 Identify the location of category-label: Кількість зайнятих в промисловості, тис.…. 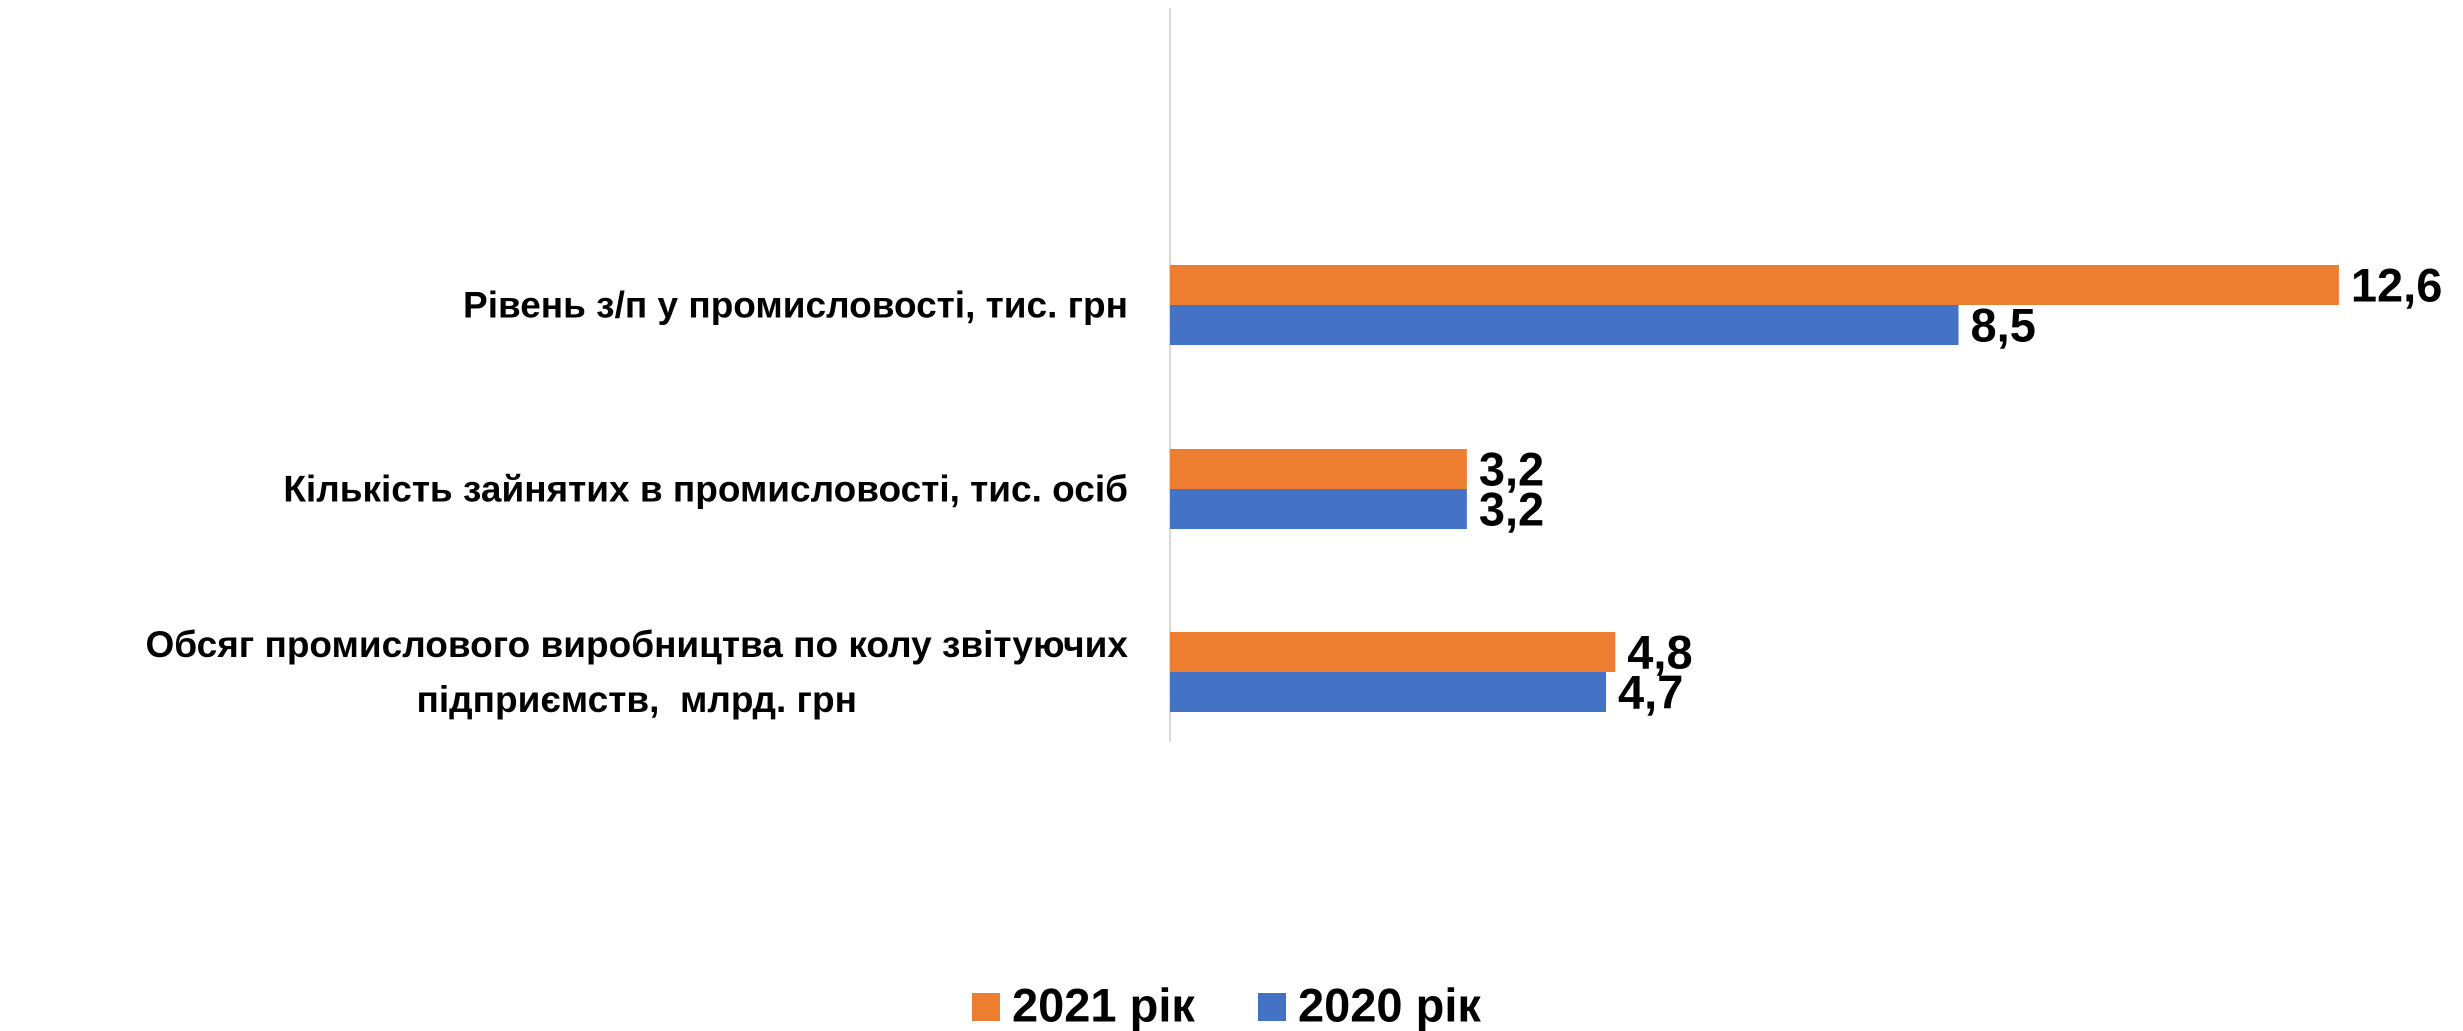
(705, 489).